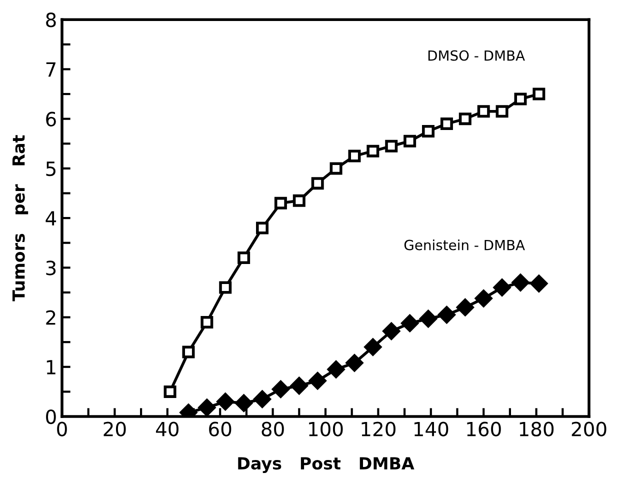 This screenshot has height=490, width=620. What do you see at coordinates (464, 245) in the screenshot?
I see `series-label: Genistein - DMBA` at bounding box center [464, 245].